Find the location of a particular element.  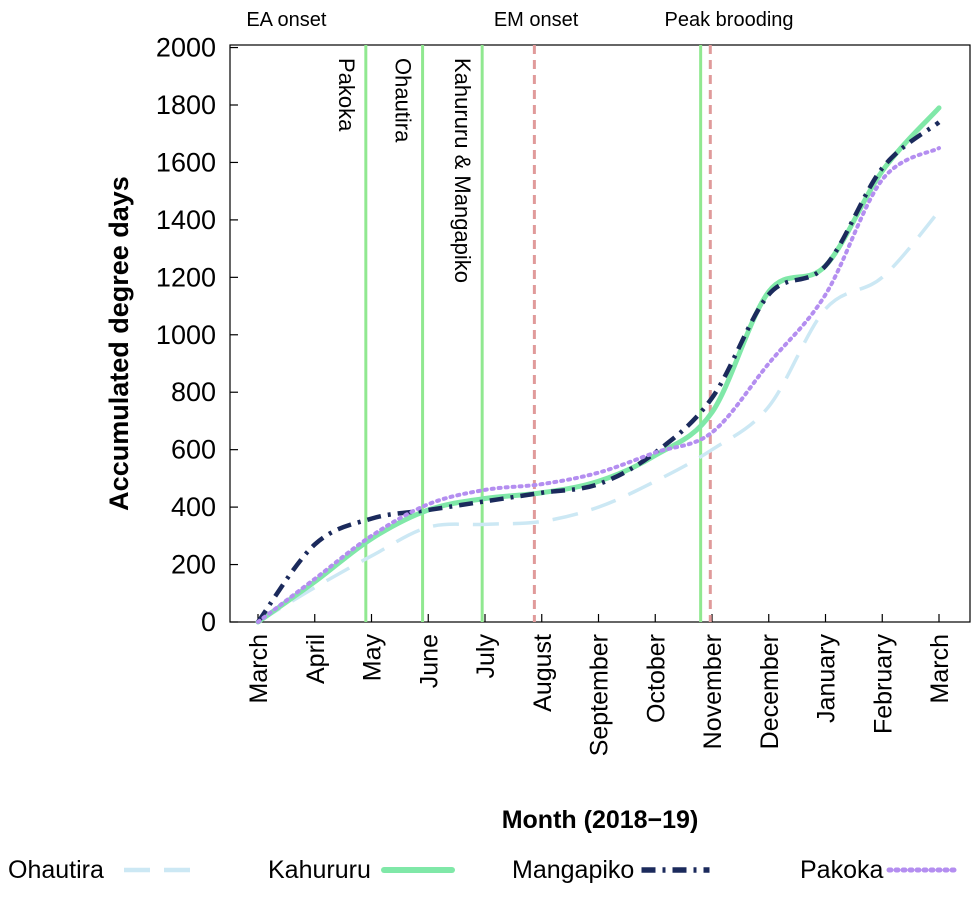

x-tick-label: August is located at coordinates (543, 673).